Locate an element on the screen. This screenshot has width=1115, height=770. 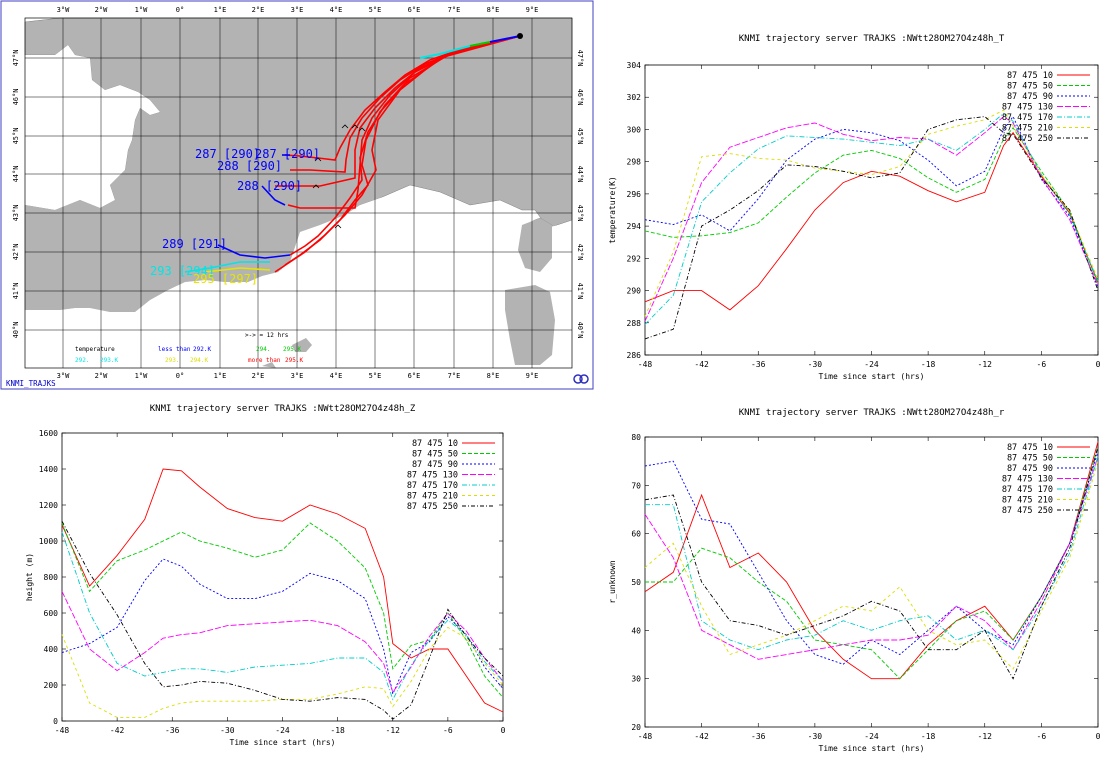
y-tick-label: 600 is located at coordinates (51, 613).